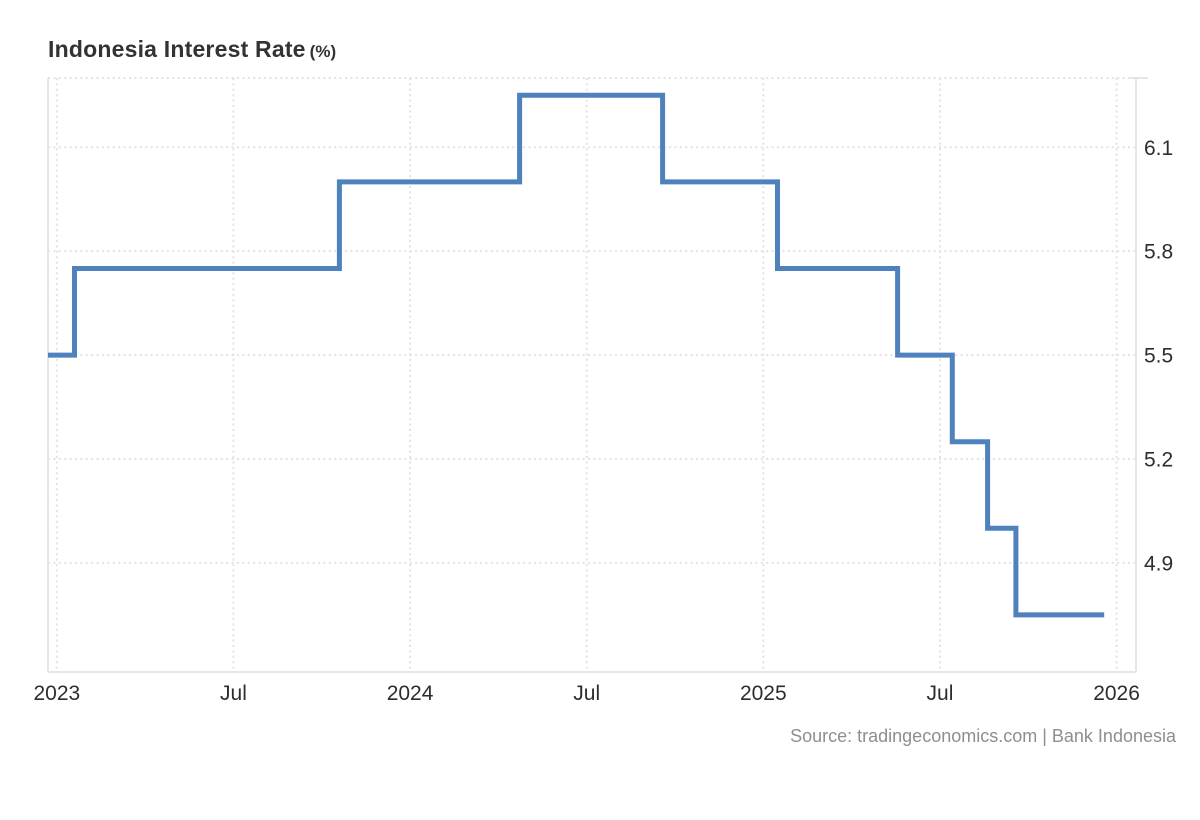 The width and height of the screenshot is (1200, 820). I want to click on chart-title: Indonesia Interest Rate, so click(177, 49).